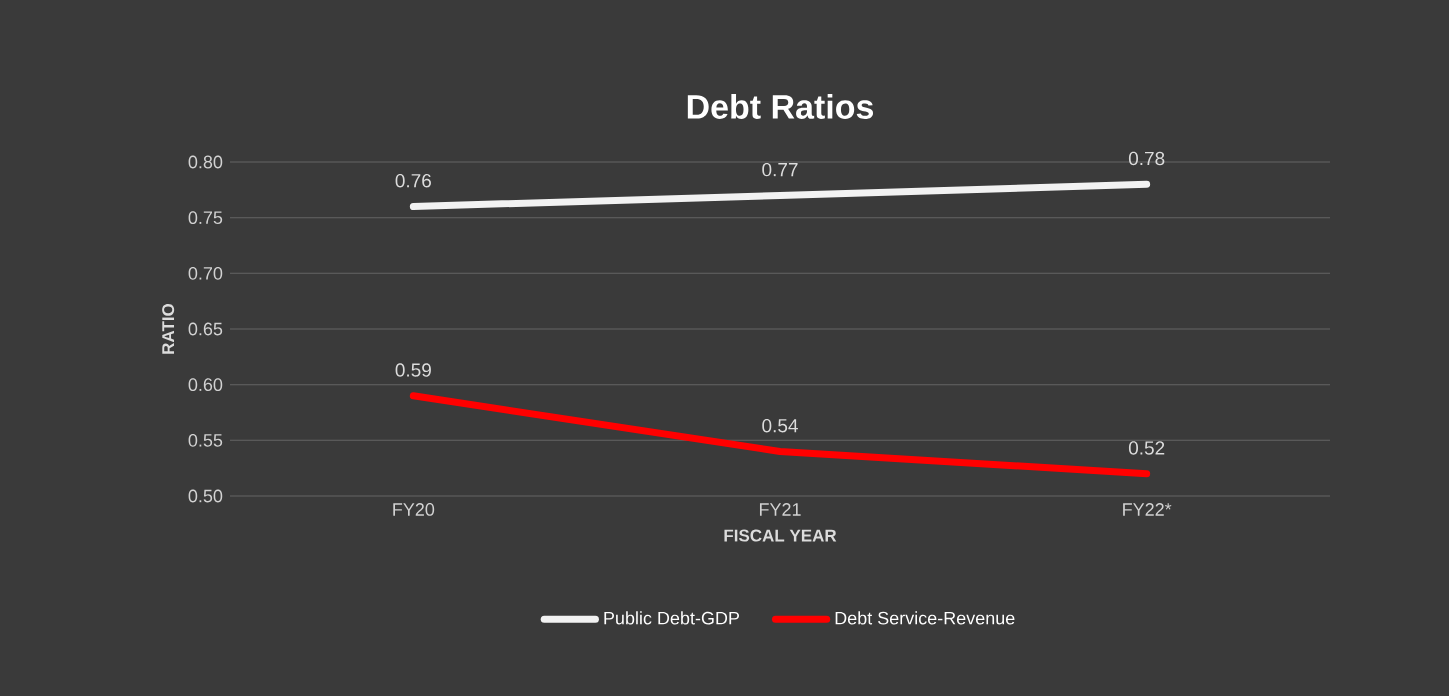 Image resolution: width=1449 pixels, height=696 pixels. I want to click on legend-label: Public Debt-GDP, so click(672, 618).